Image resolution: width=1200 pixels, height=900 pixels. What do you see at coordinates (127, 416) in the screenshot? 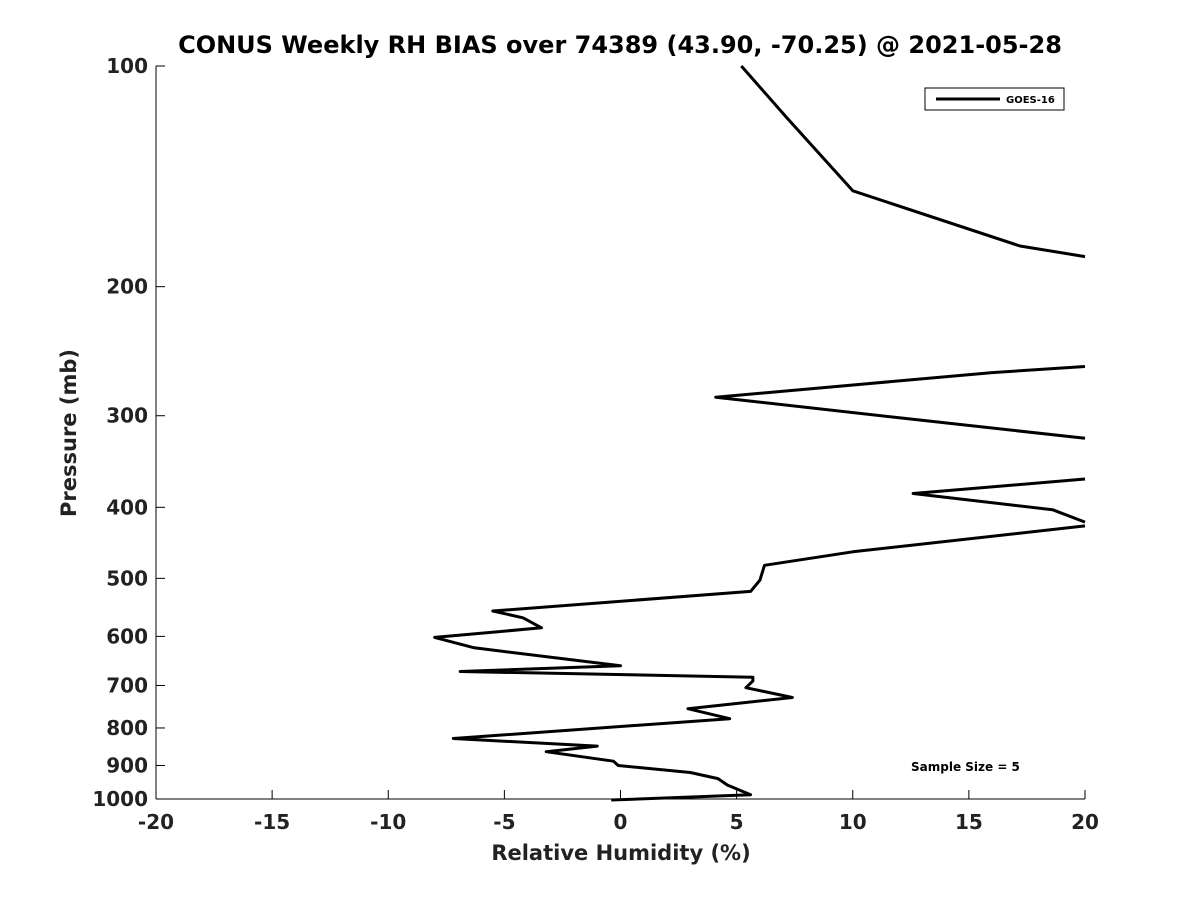
I see `y-tick-label: 300` at bounding box center [127, 416].